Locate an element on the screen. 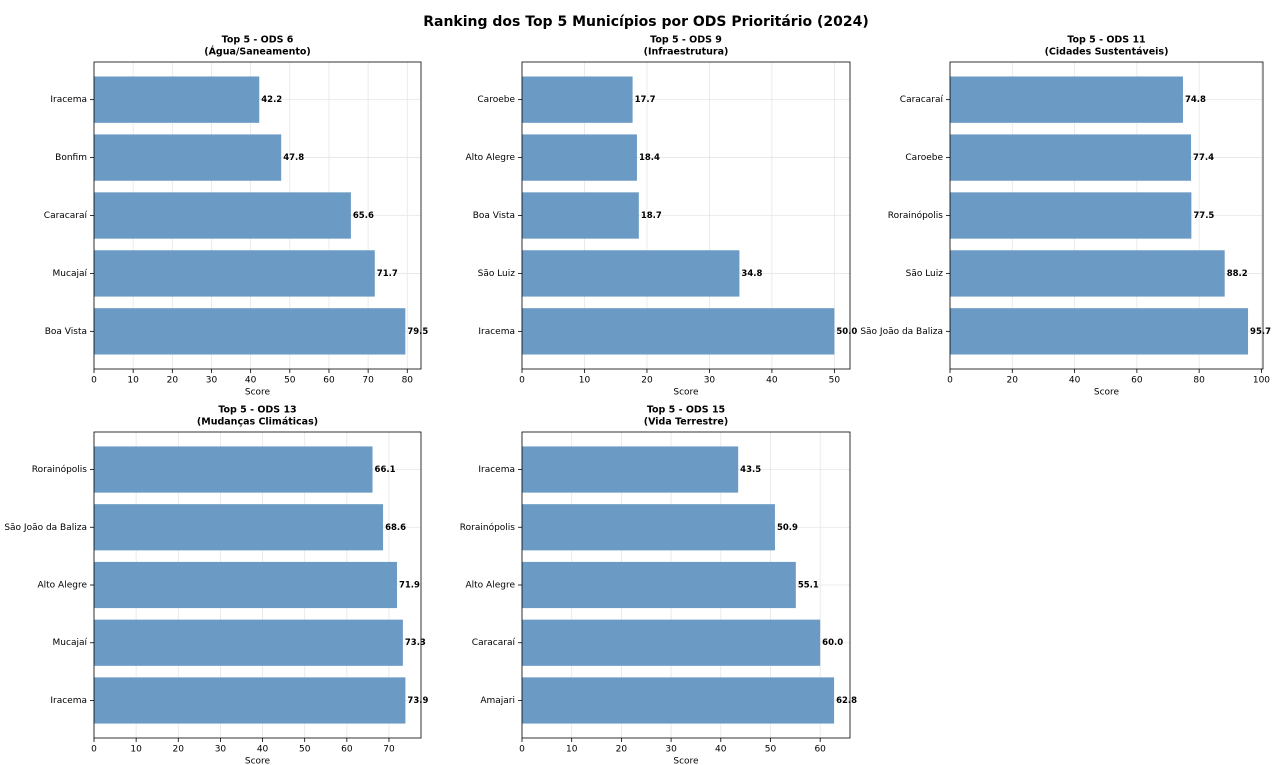  value-label: 68.6 is located at coordinates (395, 528).